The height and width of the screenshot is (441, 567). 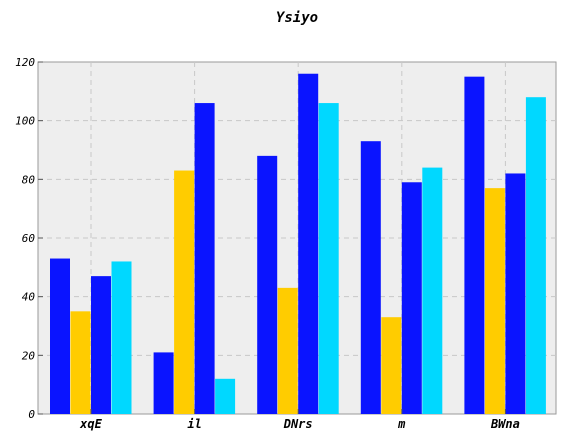 I want to click on y-tick-label: 120, so click(x=25, y=62).